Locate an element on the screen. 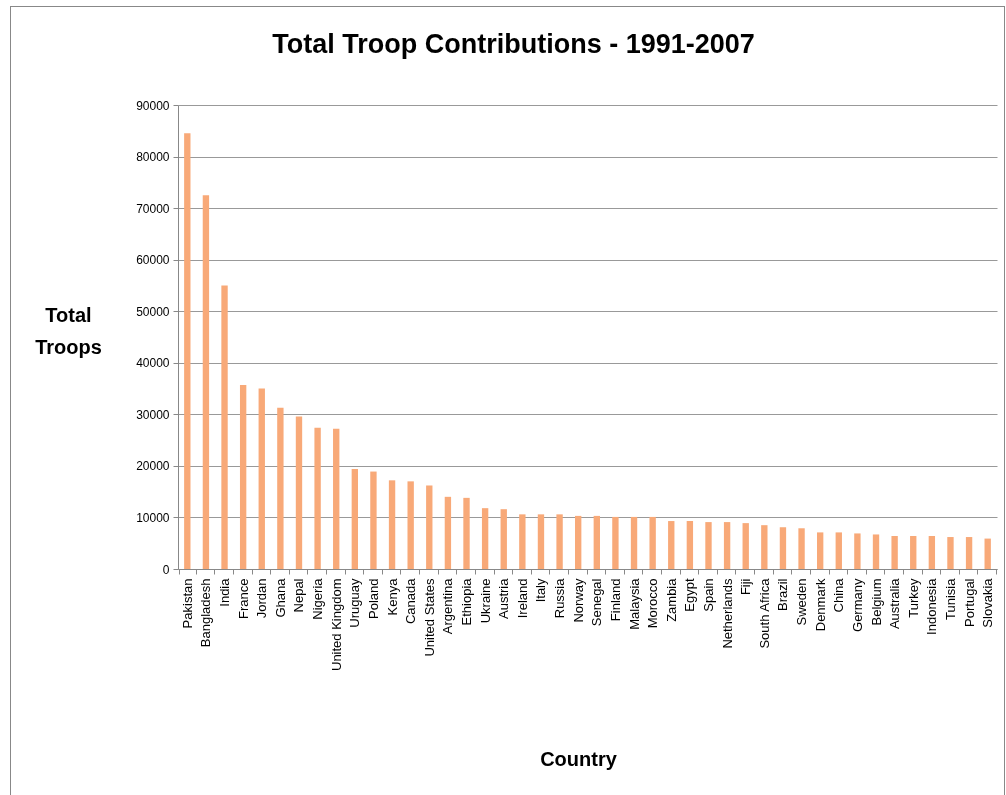 This screenshot has width=1006, height=795. x-tick-label: United Kingdom is located at coordinates (336, 624).